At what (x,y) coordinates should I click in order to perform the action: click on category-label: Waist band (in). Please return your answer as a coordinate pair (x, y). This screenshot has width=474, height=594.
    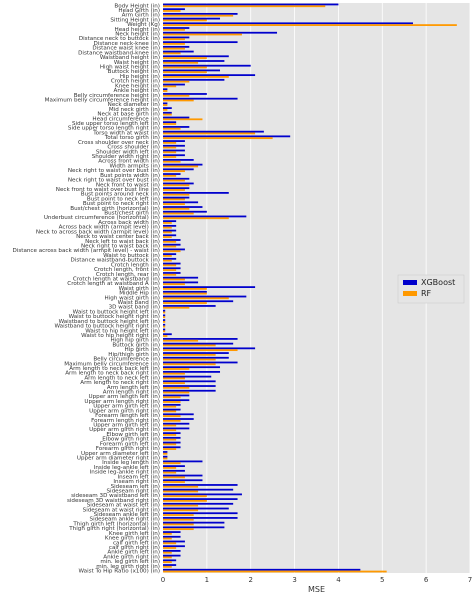
    Looking at the image, I should click on (139, 303).